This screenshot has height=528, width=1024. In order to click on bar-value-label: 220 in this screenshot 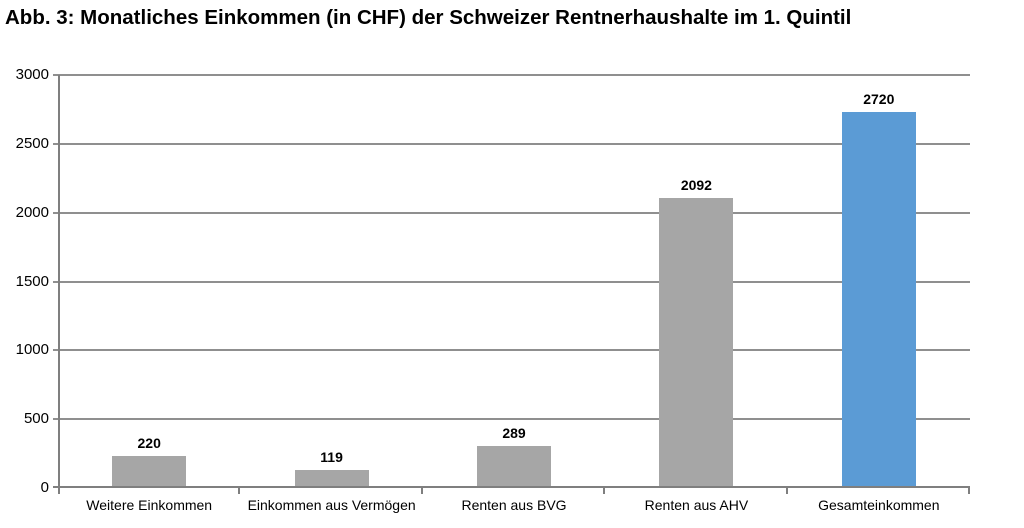, I will do `click(149, 442)`.